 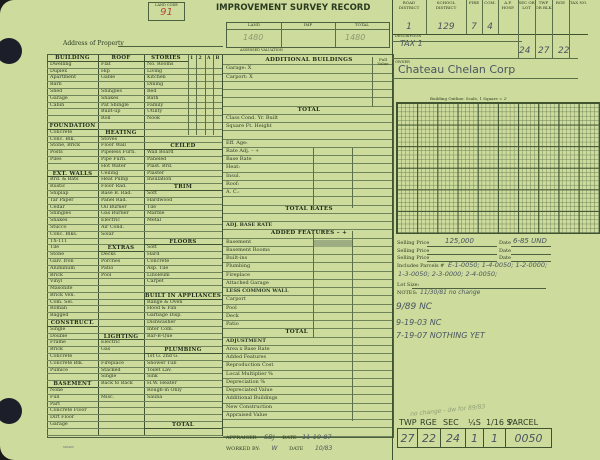 What do you see at coordinates (307, 399) in the screenshot?
I see `valuation-row: Additional Buildings` at bounding box center [307, 399].